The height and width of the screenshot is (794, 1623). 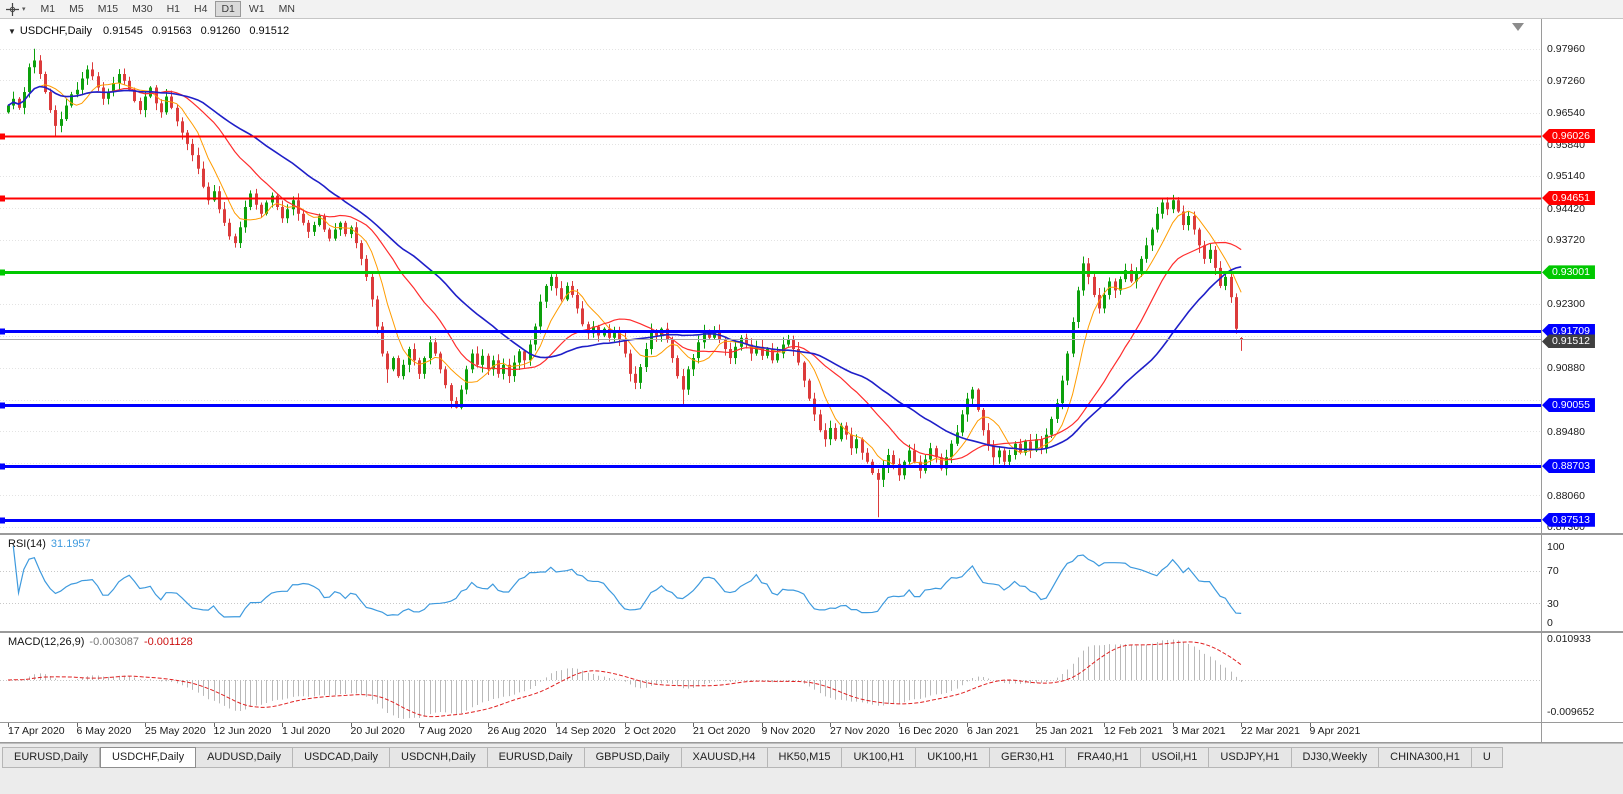 What do you see at coordinates (1566, 431) in the screenshot?
I see `price-axis-label: 0.89480` at bounding box center [1566, 431].